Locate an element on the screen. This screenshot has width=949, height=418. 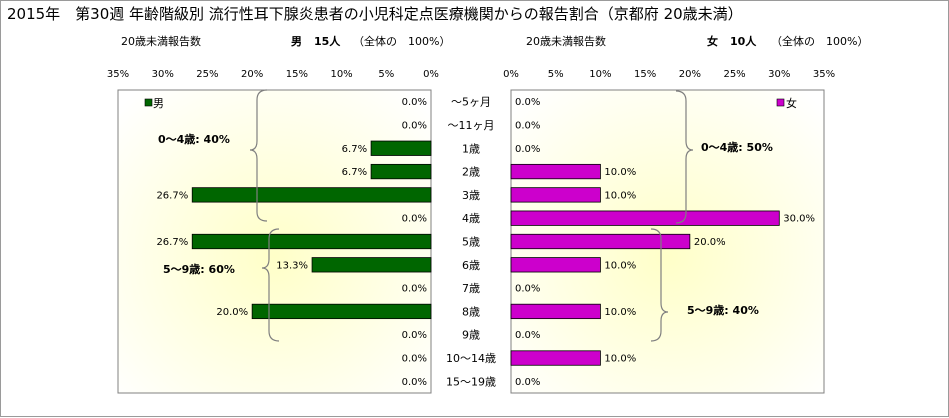
right-tick-label: 15% is located at coordinates (645, 74).